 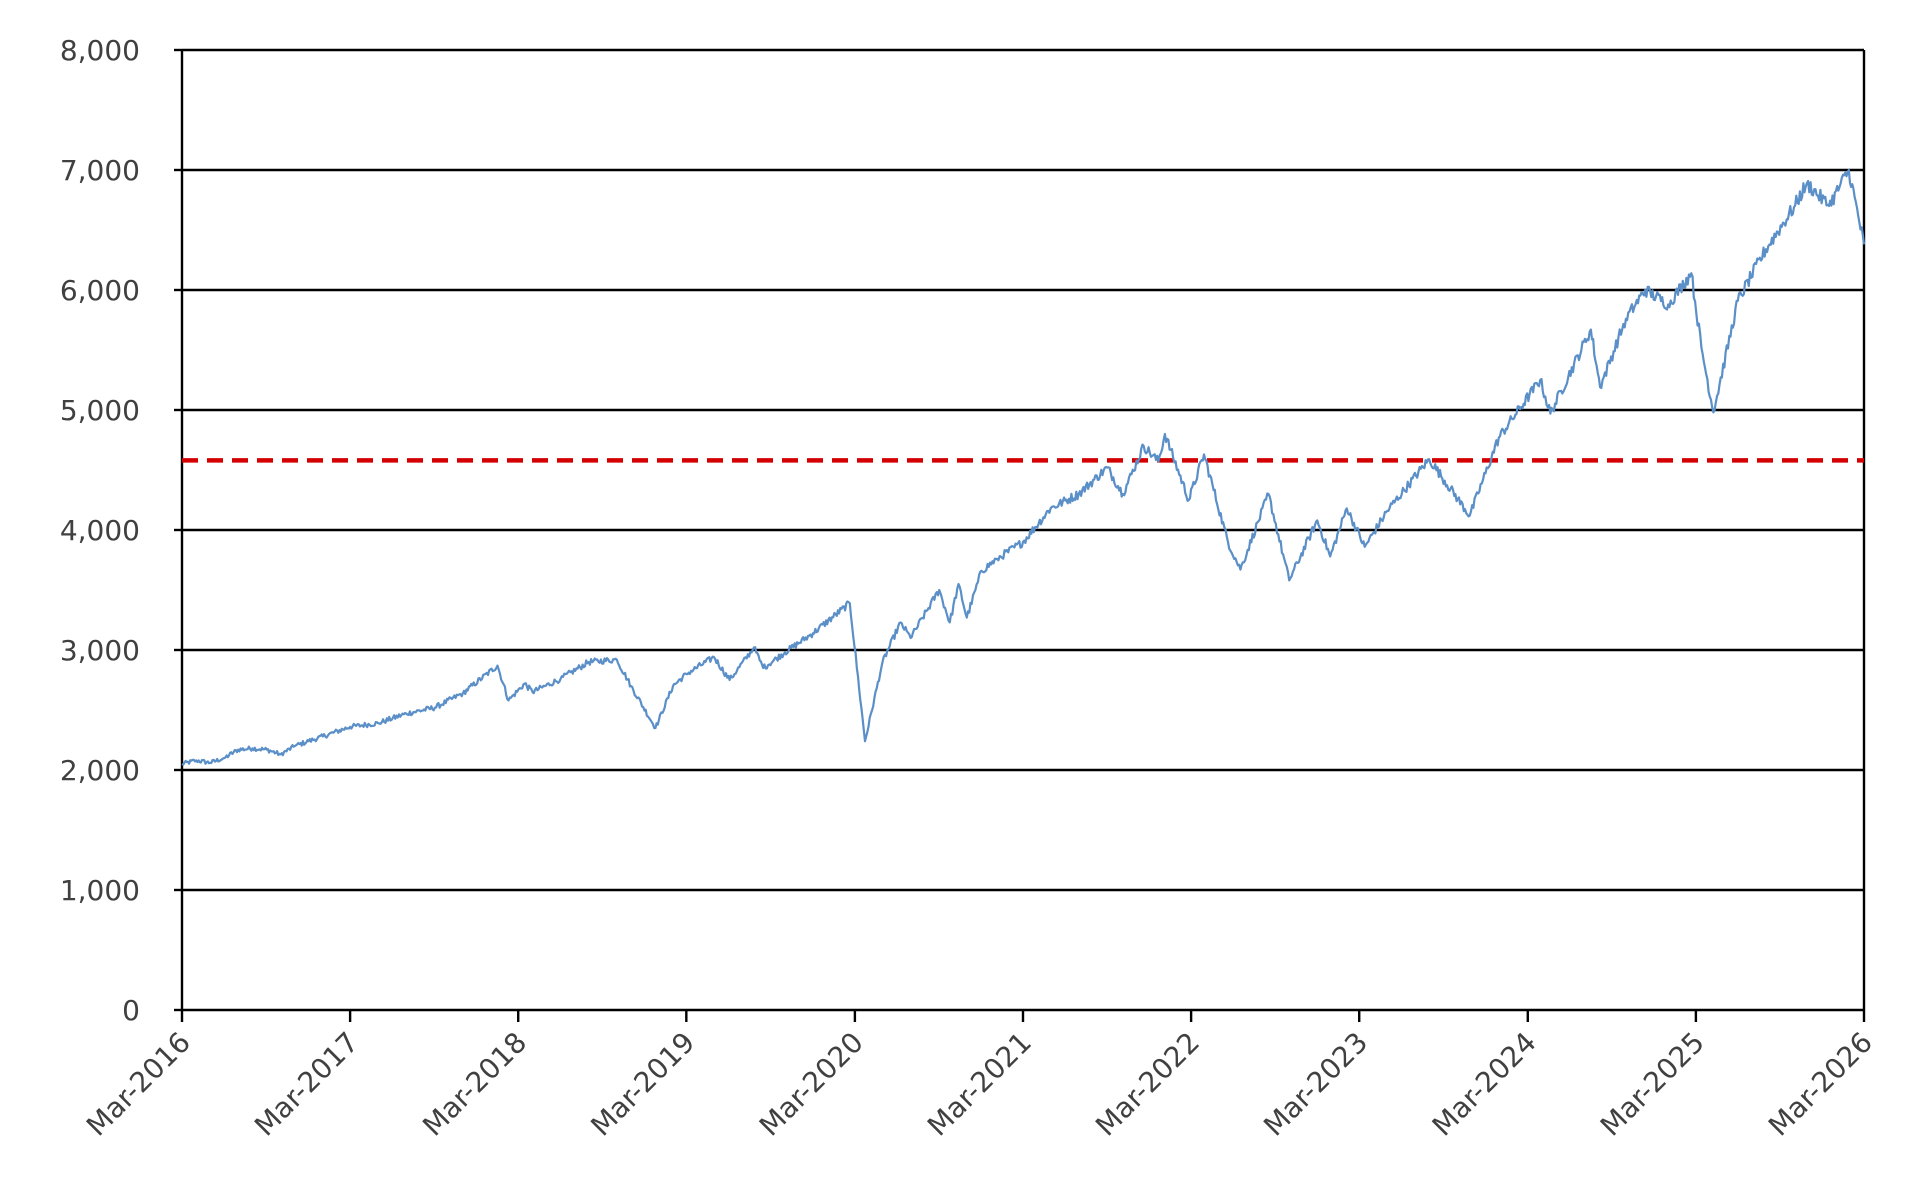 What do you see at coordinates (306, 1084) in the screenshot?
I see `x-tick-label: Mar-2017` at bounding box center [306, 1084].